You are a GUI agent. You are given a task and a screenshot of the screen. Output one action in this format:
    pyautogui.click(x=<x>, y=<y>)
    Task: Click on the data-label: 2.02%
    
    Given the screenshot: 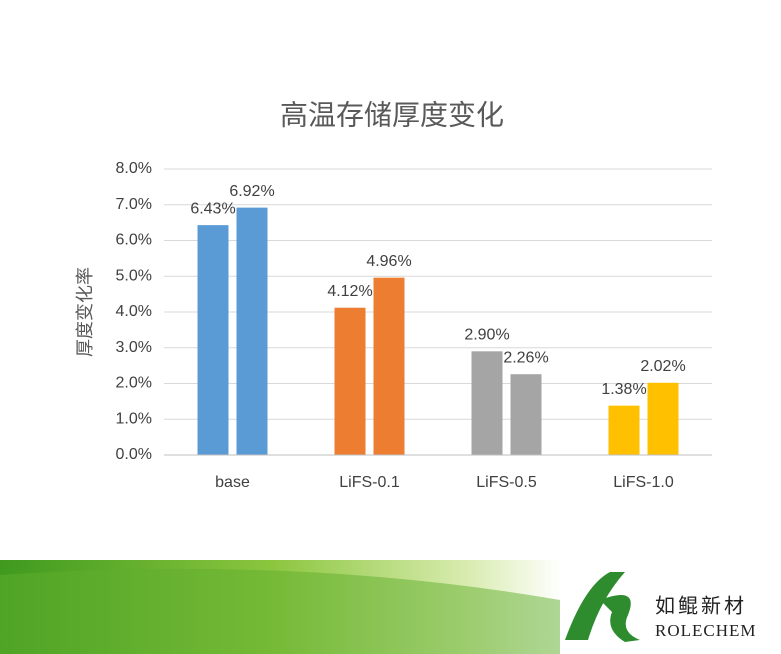 What is the action you would take?
    pyautogui.click(x=662, y=366)
    